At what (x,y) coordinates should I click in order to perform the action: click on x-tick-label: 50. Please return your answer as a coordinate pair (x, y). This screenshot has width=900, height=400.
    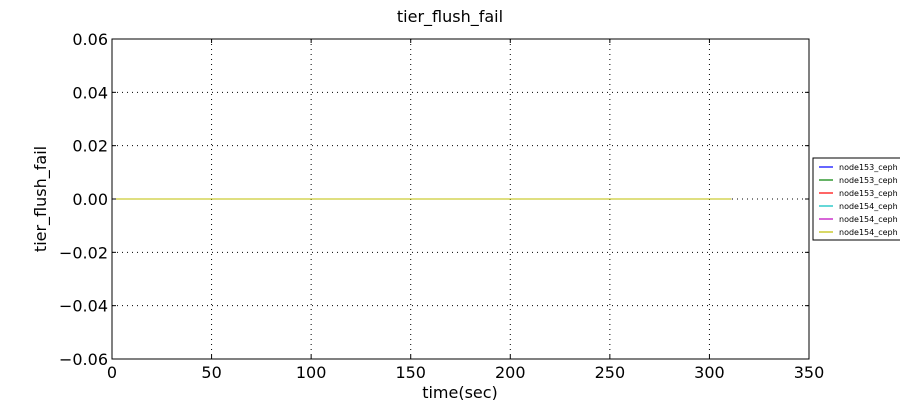
    Looking at the image, I should click on (211, 372).